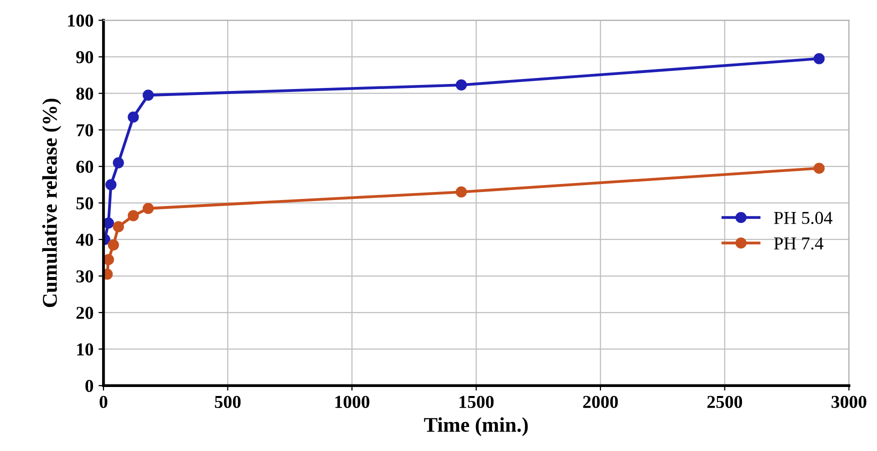 Image resolution: width=877 pixels, height=451 pixels. Describe the element at coordinates (85, 57) in the screenshot. I see `y-tick-label: 90` at that location.